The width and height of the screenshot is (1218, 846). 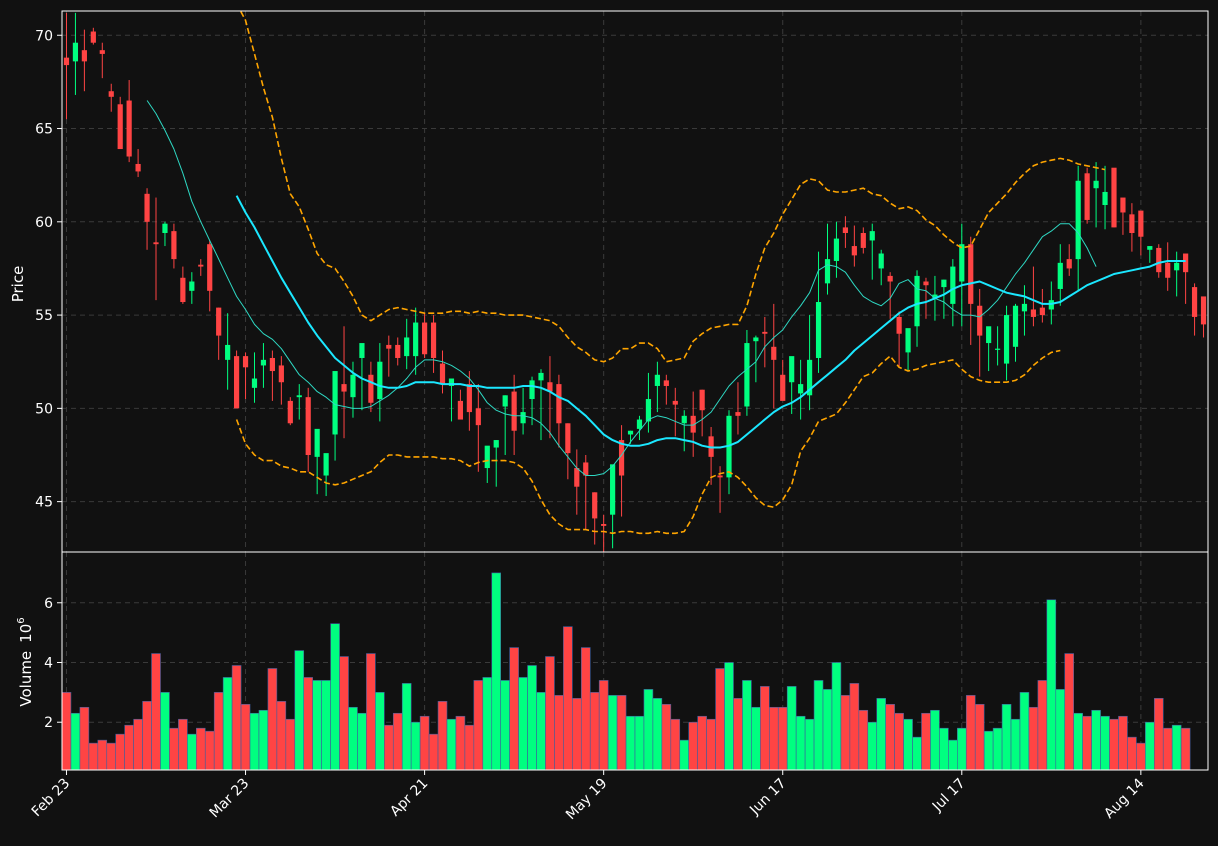 What do you see at coordinates (409, 798) in the screenshot?
I see `x-tick-label: Apr 21` at bounding box center [409, 798].